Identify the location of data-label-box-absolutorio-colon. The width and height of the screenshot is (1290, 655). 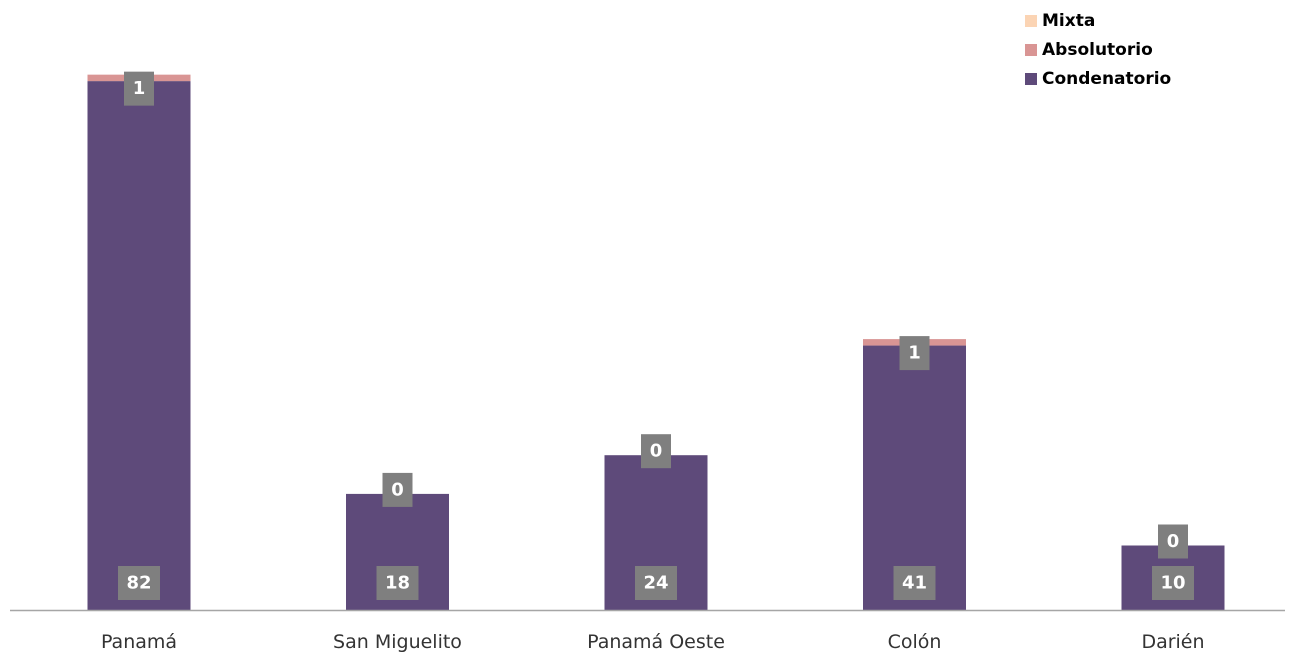
(914, 353).